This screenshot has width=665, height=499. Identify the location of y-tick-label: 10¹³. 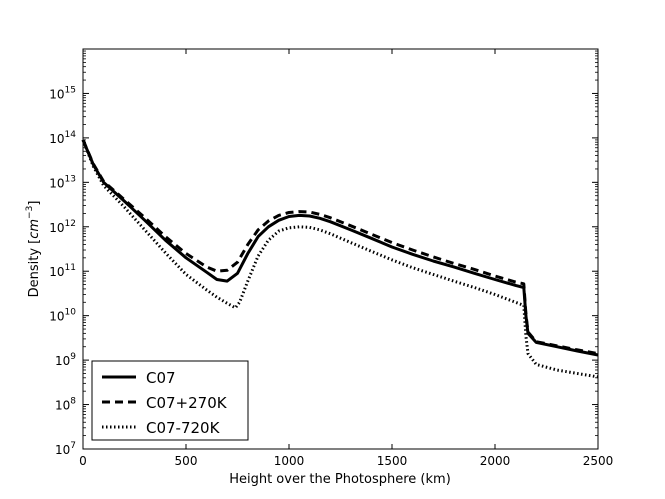
(62, 182).